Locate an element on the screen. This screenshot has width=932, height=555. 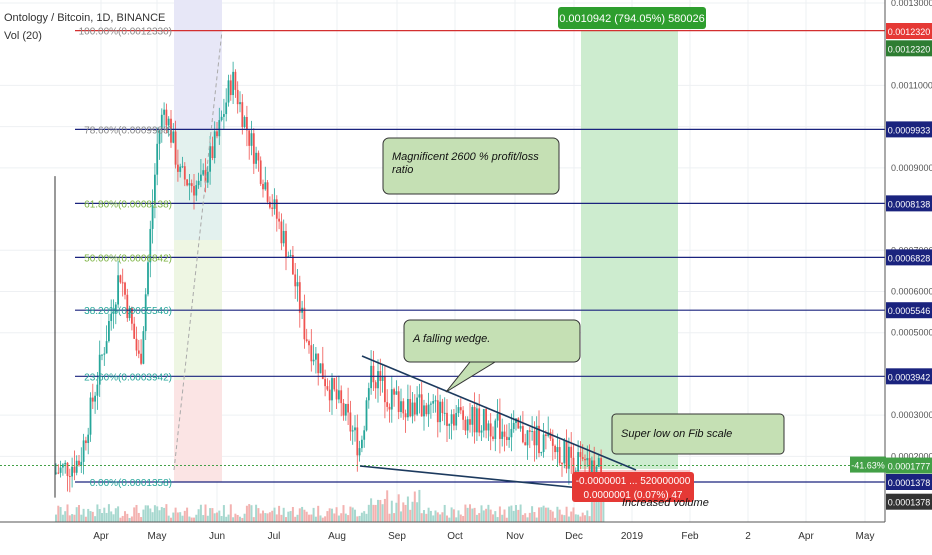
x-tick-label: Apr is located at coordinates (806, 536).